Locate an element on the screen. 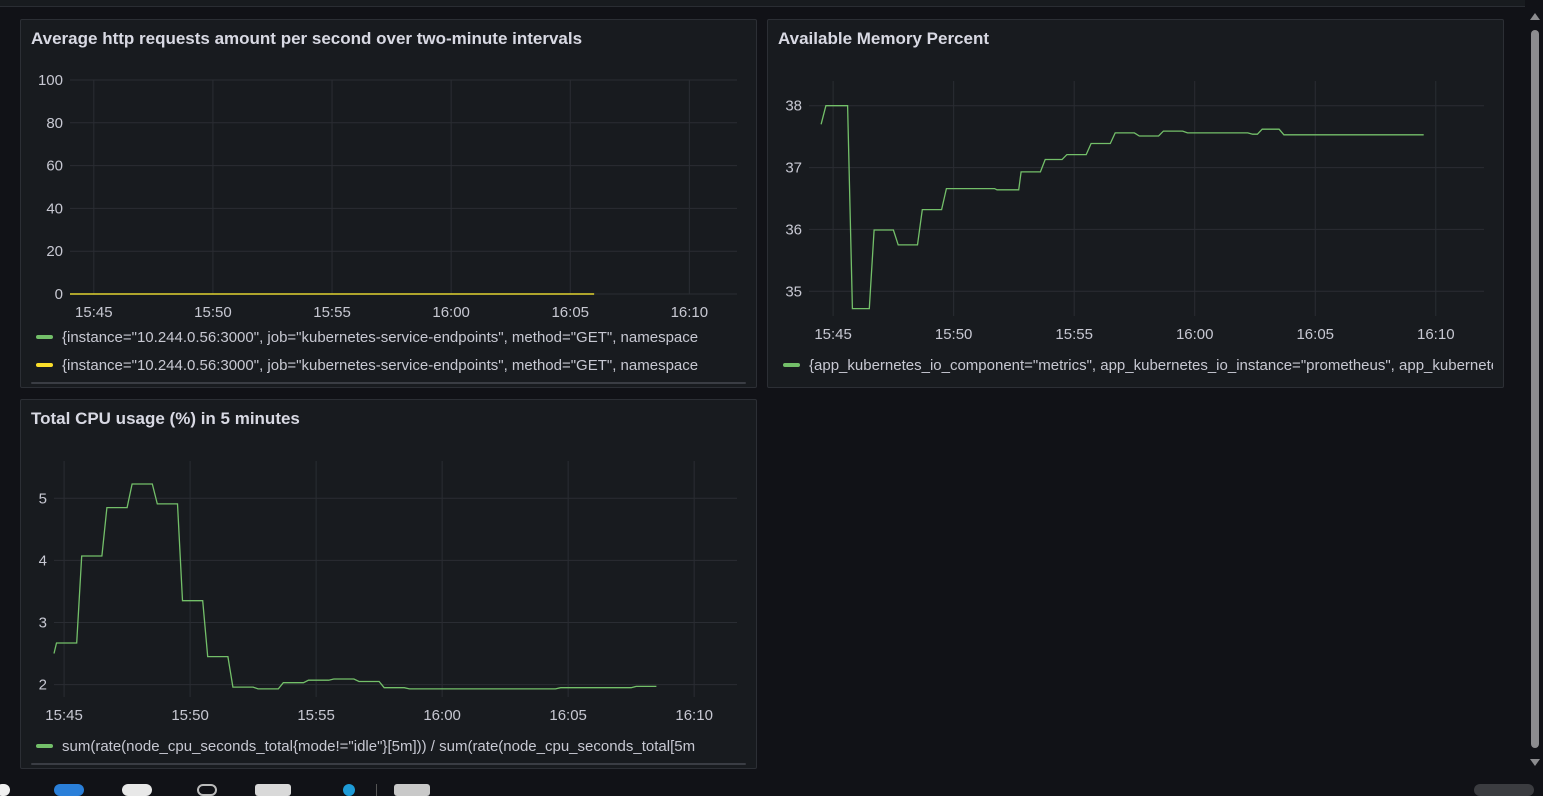 The height and width of the screenshot is (796, 1543). y-tick-label: 20 is located at coordinates (54, 251).